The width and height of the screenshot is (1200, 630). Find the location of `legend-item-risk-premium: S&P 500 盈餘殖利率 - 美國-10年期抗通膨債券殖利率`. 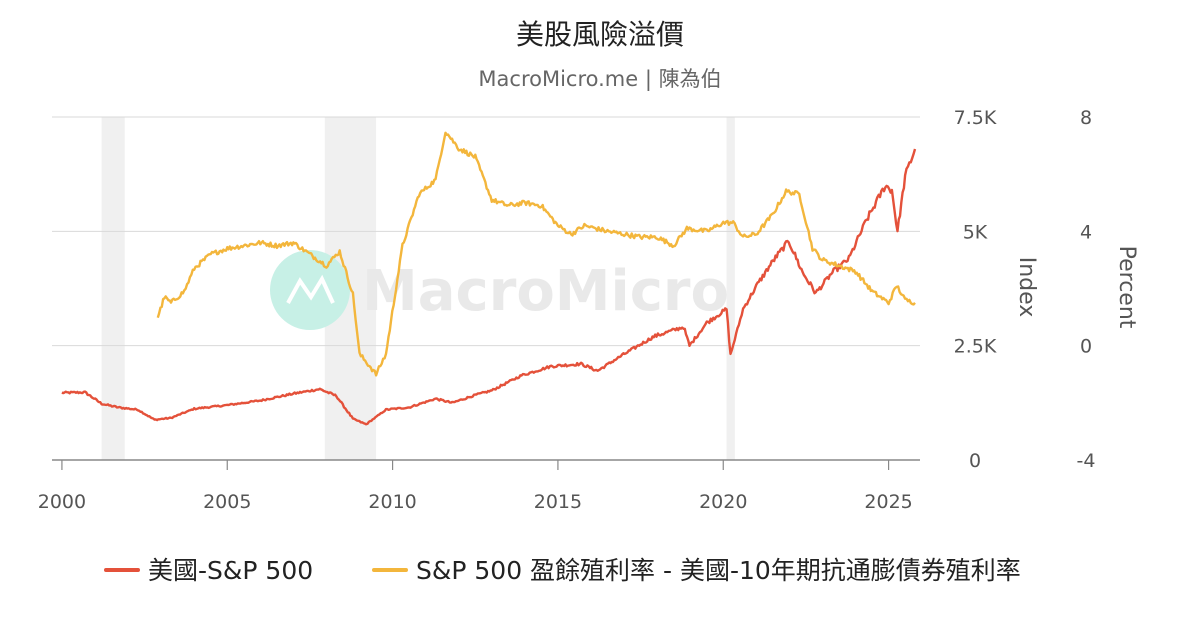

legend-item-risk-premium: S&P 500 盈餘殖利率 - 美國-10年期抗通膨債券殖利率 is located at coordinates (696, 570).